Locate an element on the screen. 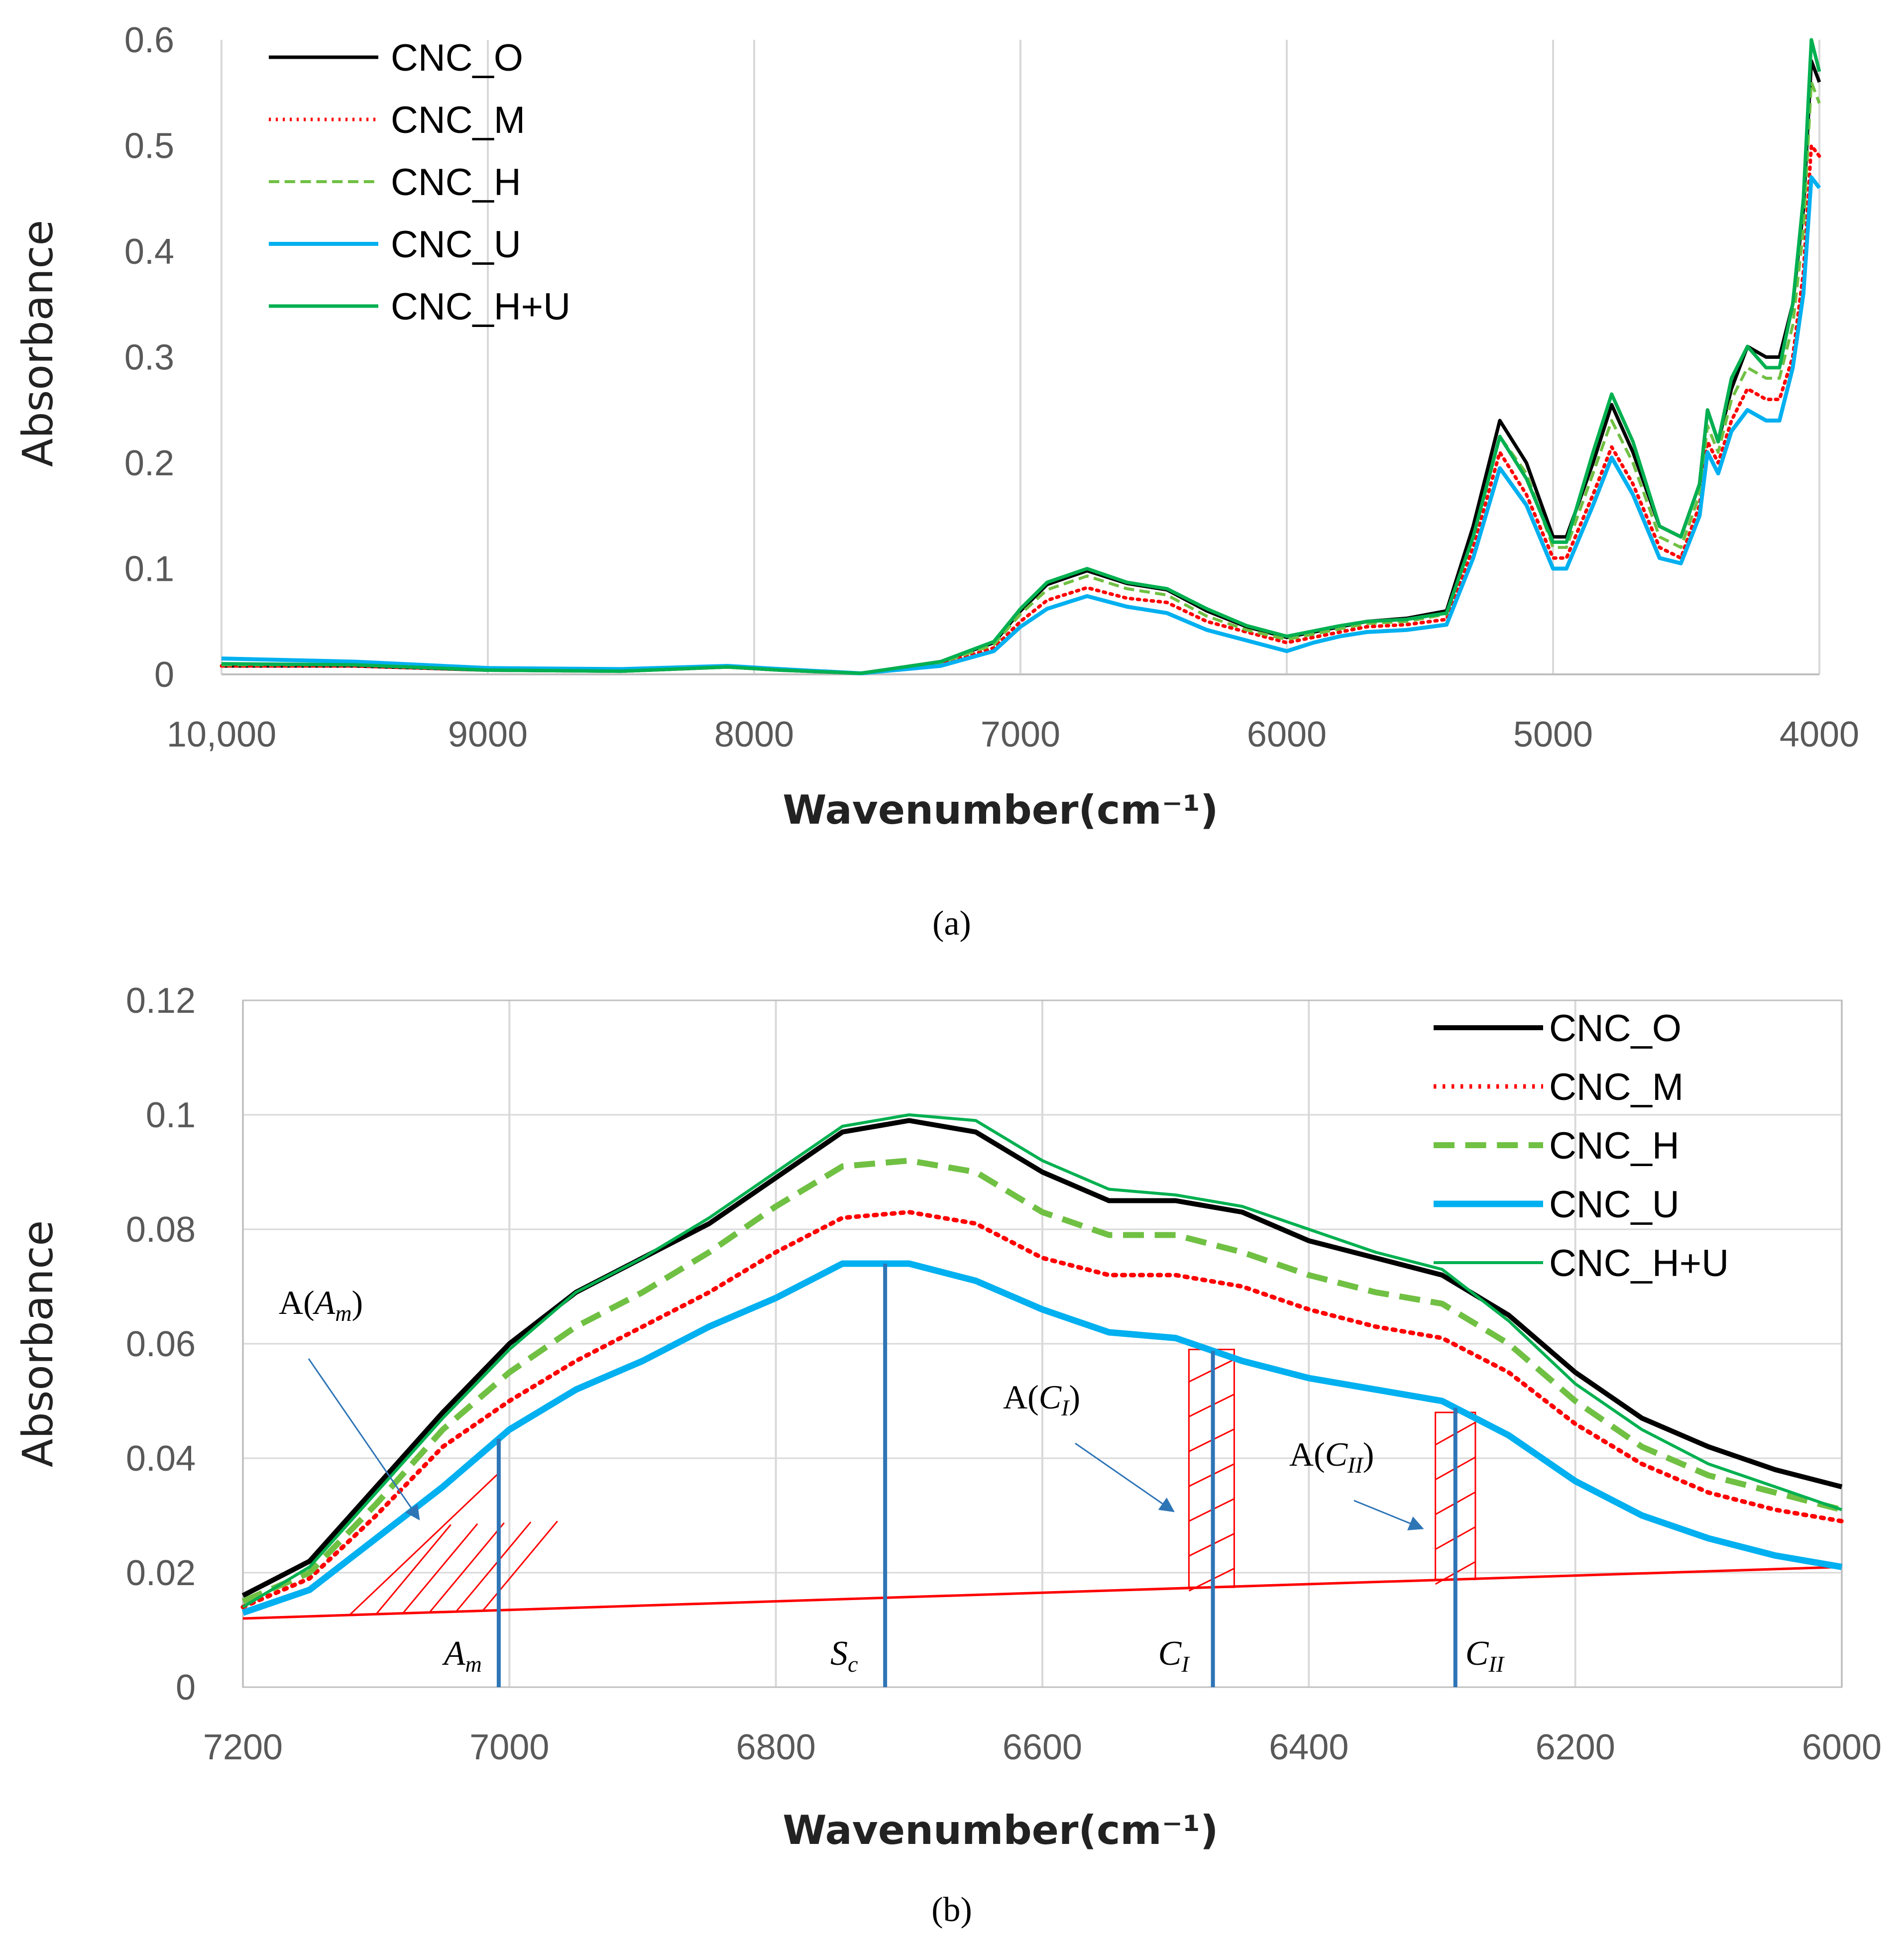 The height and width of the screenshot is (1936, 1904). marker-label: Am is located at coordinates (462, 1655).